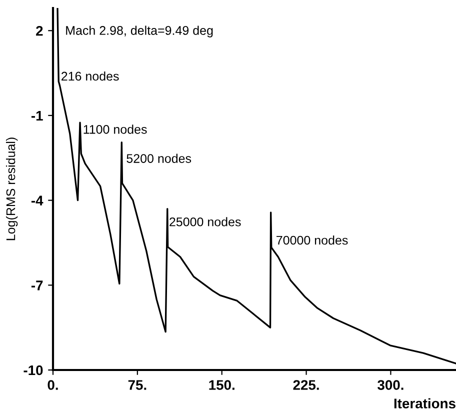  I want to click on annotation: 5200 nodes, so click(159, 158).